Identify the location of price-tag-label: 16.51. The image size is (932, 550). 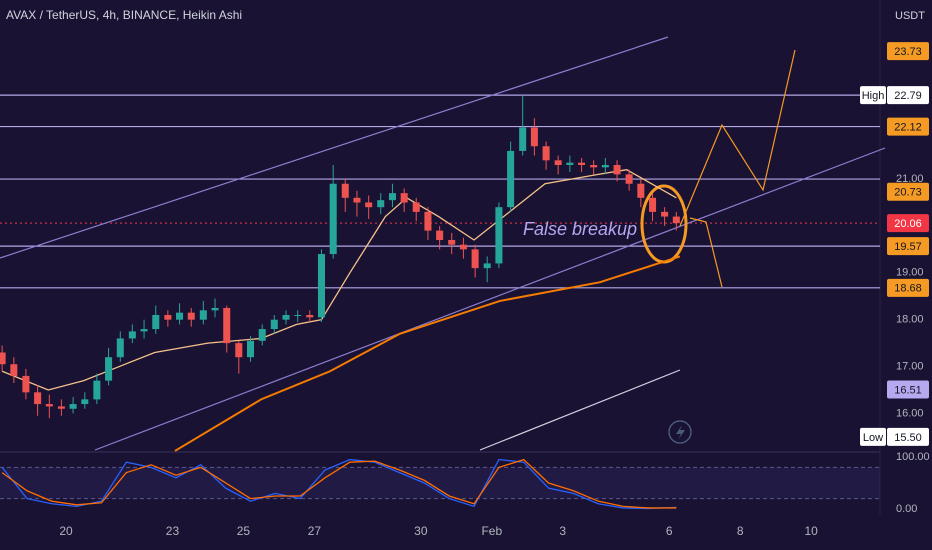
(908, 390).